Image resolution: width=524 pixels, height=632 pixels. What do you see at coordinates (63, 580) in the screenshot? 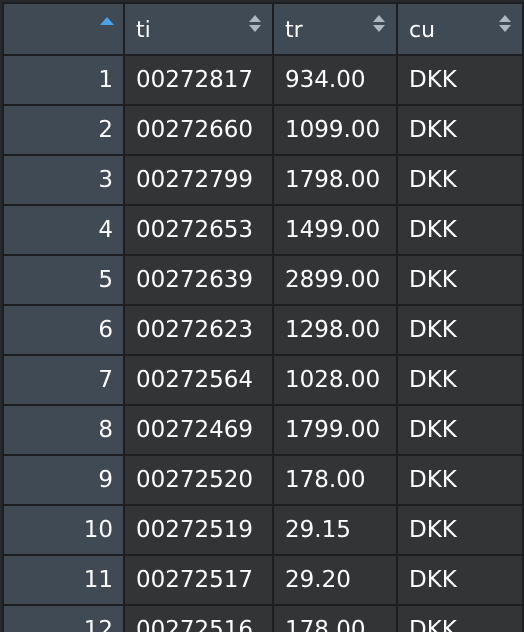
I see `row-index-cell: 11` at bounding box center [63, 580].